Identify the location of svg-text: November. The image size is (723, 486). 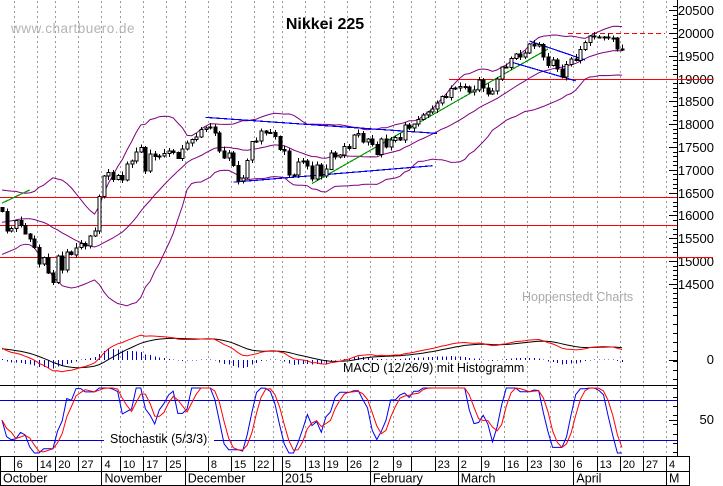
(133, 479).